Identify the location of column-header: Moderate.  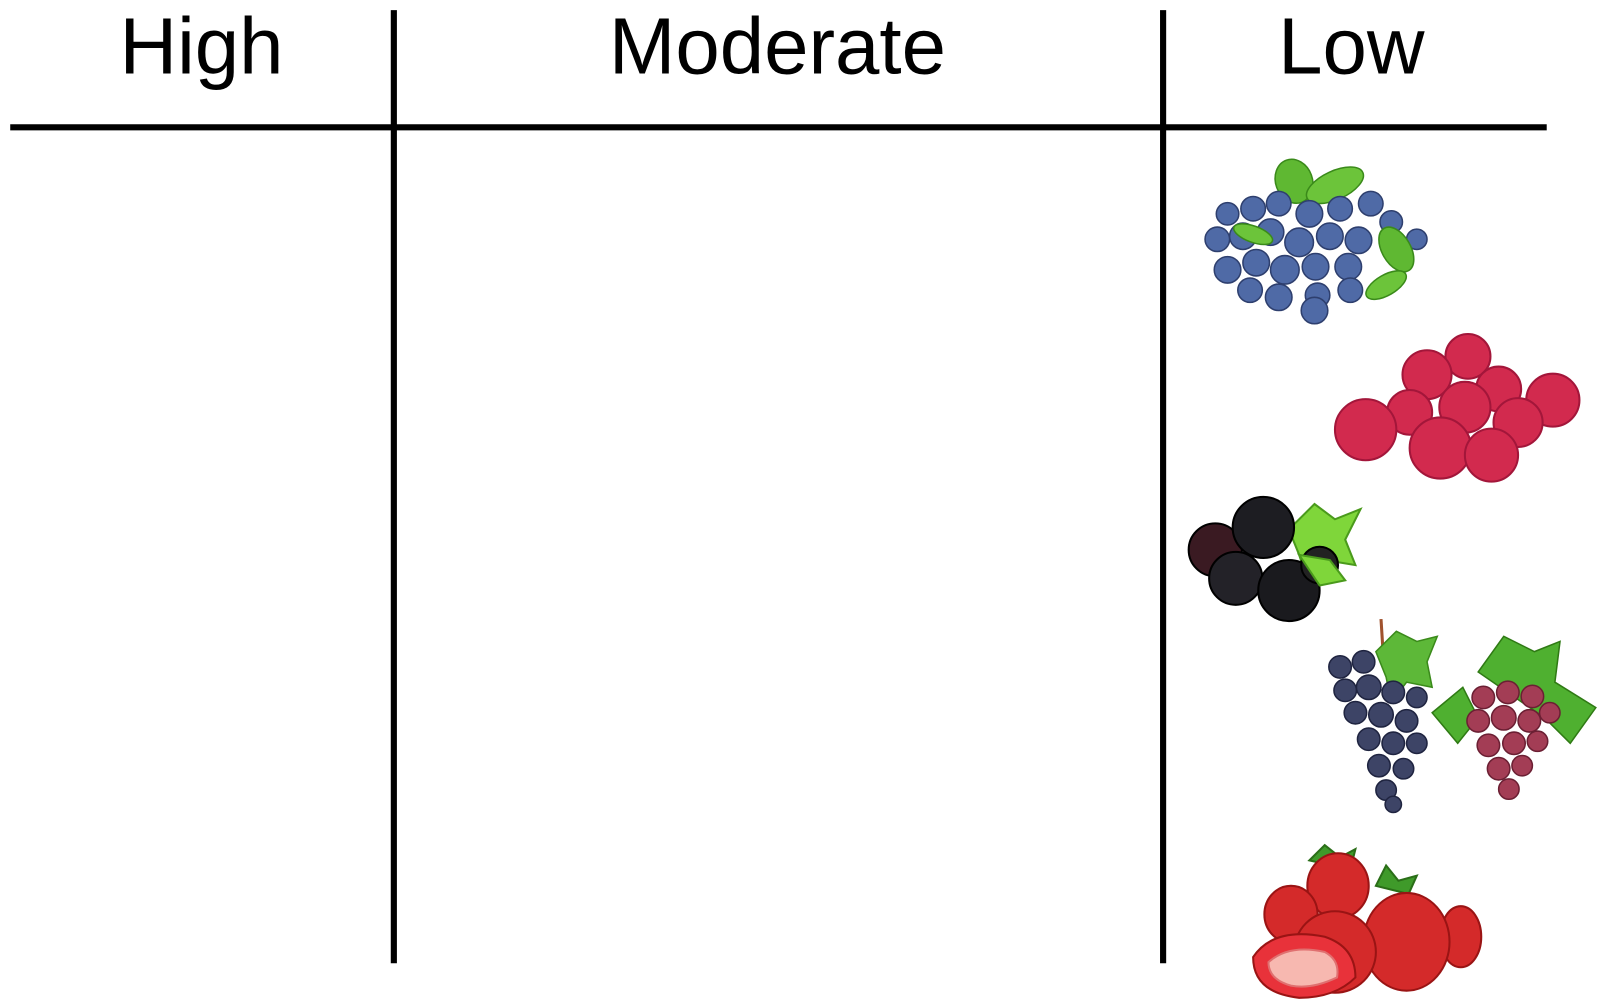
(777, 45).